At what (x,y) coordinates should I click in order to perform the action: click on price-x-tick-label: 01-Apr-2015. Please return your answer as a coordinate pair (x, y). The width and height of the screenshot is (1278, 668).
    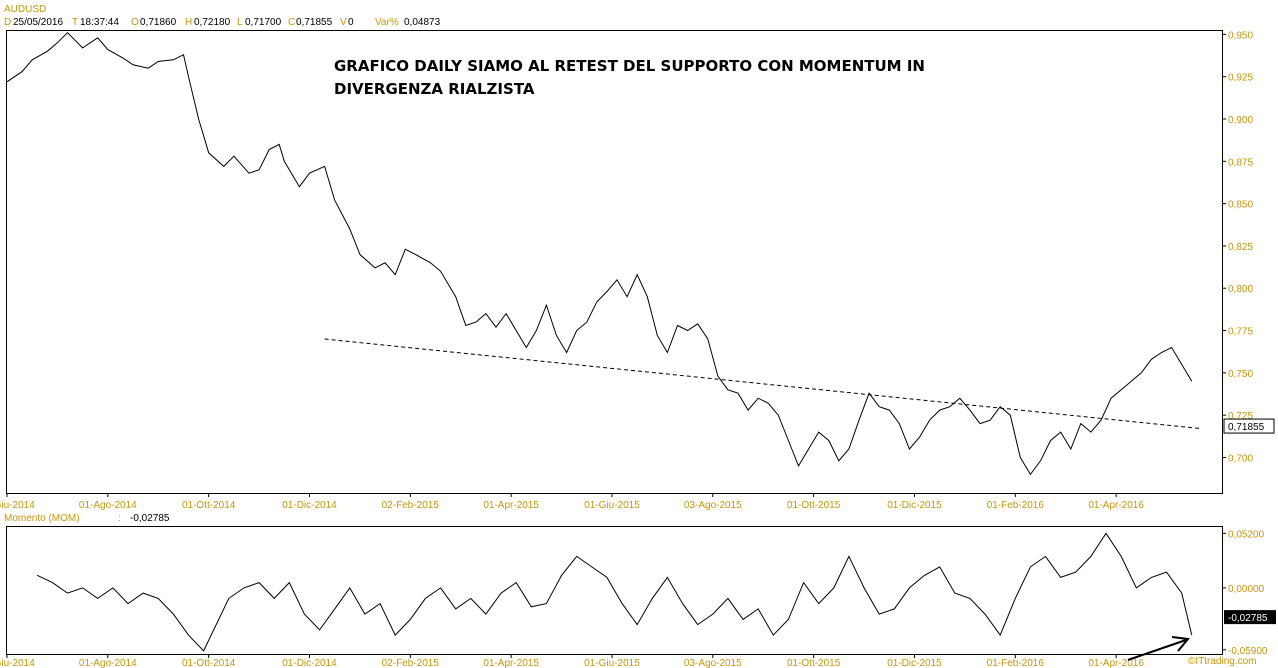
    Looking at the image, I should click on (511, 505).